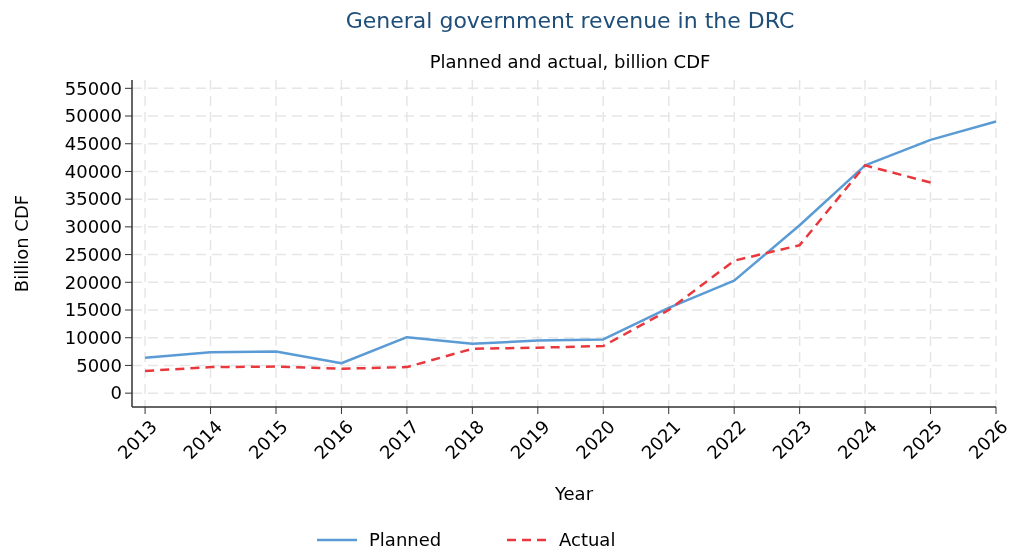 The image size is (1014, 552). Describe the element at coordinates (587, 540) in the screenshot. I see `legend-label: Actual` at that location.